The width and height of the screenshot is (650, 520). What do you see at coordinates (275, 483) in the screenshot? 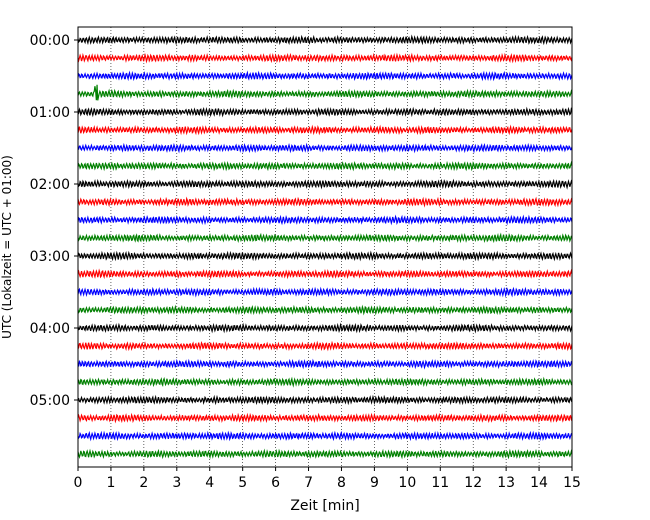
I see `x-tick-label: 6` at bounding box center [275, 483].